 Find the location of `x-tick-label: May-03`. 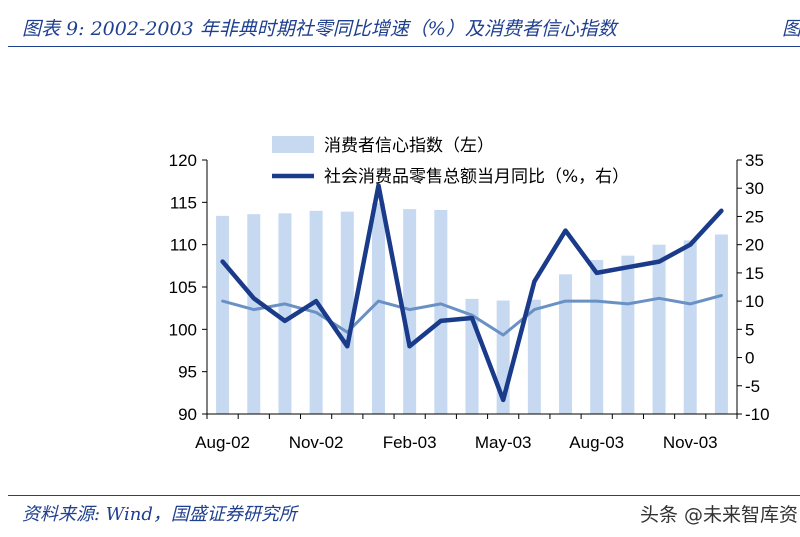

x-tick-label: May-03 is located at coordinates (503, 442).